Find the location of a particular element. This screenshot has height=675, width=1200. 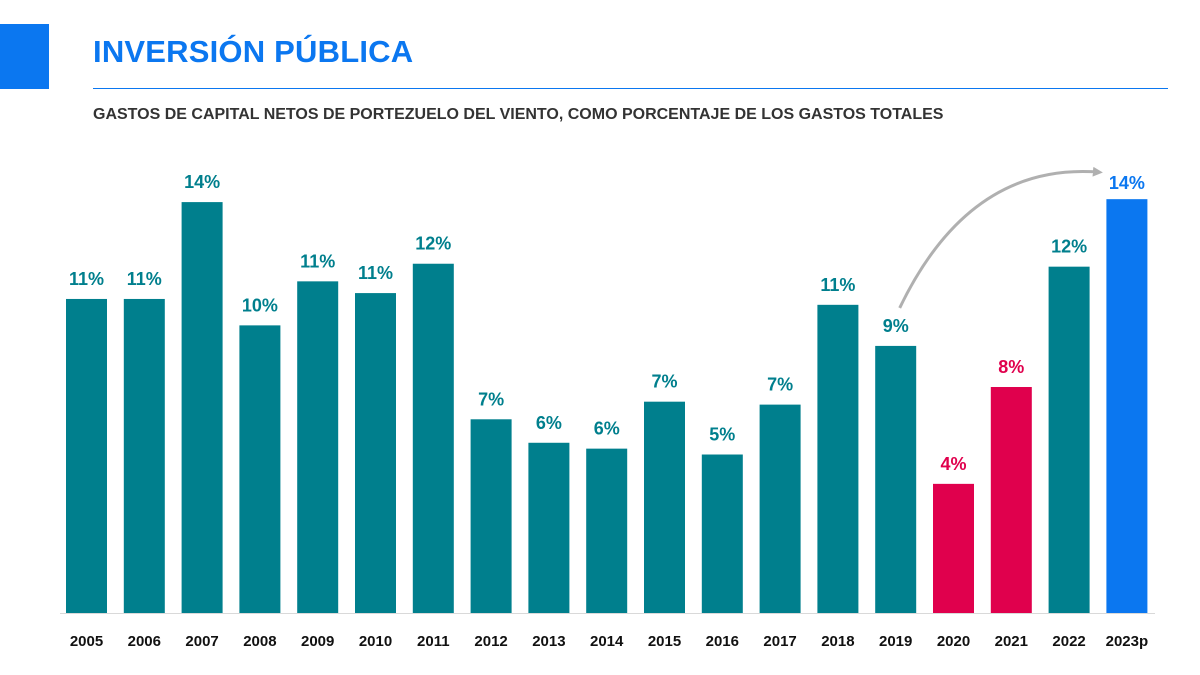

bar-value-label-2007: 14% is located at coordinates (202, 182).